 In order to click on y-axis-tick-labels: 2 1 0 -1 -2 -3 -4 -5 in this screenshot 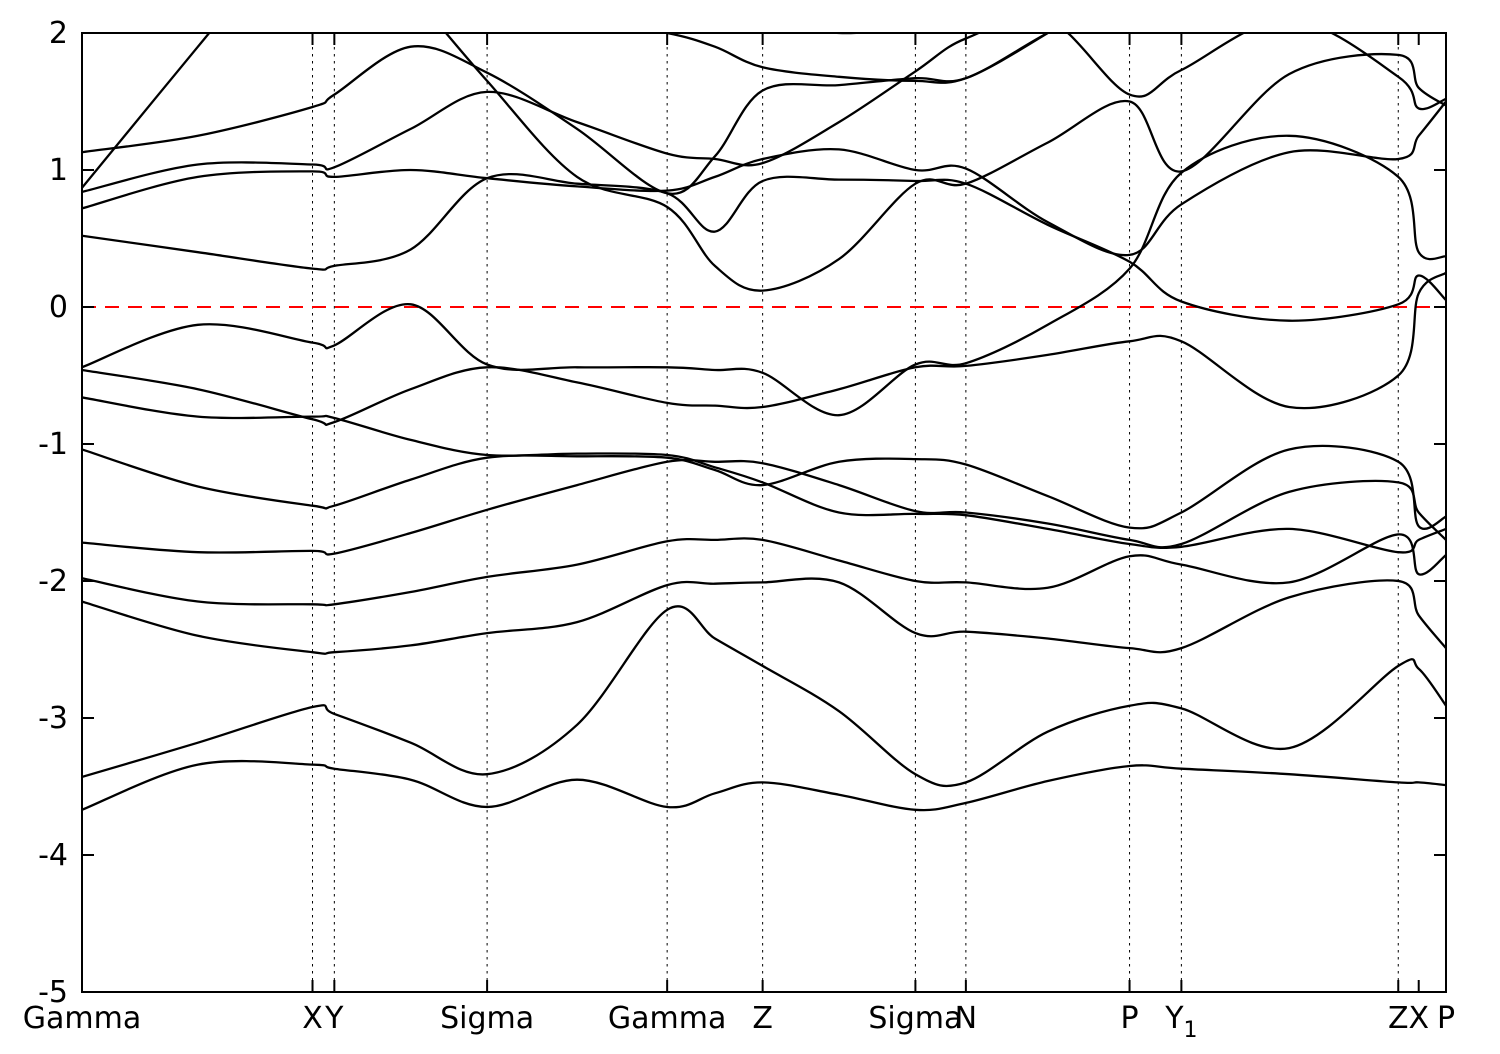, I will do `click(53, 513)`.